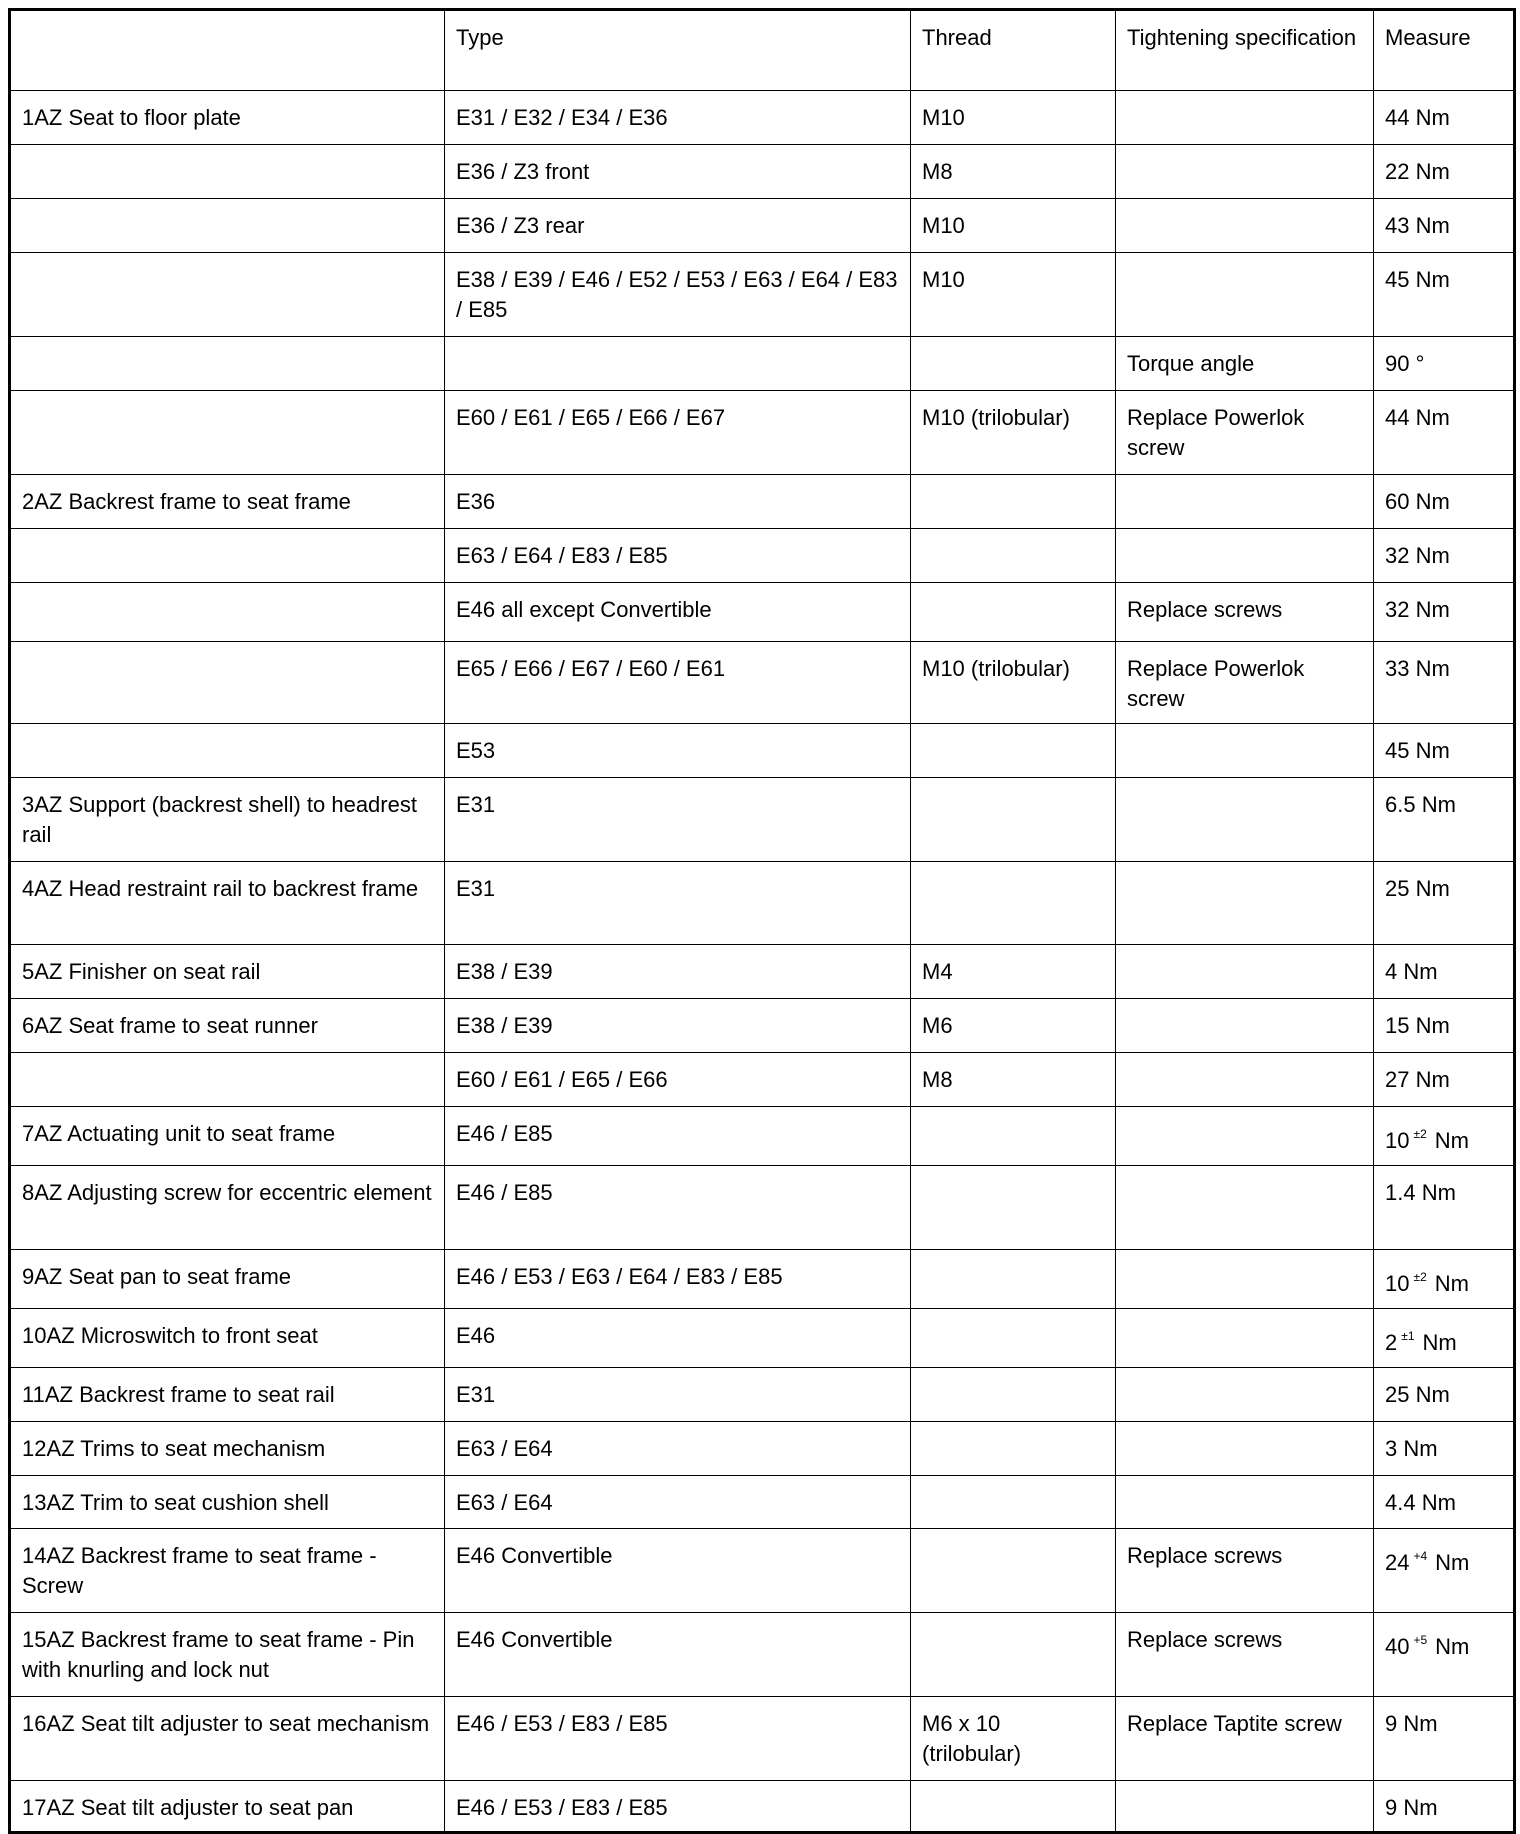 The width and height of the screenshot is (1520, 1834). I want to click on measure-value: 2, so click(1391, 1342).